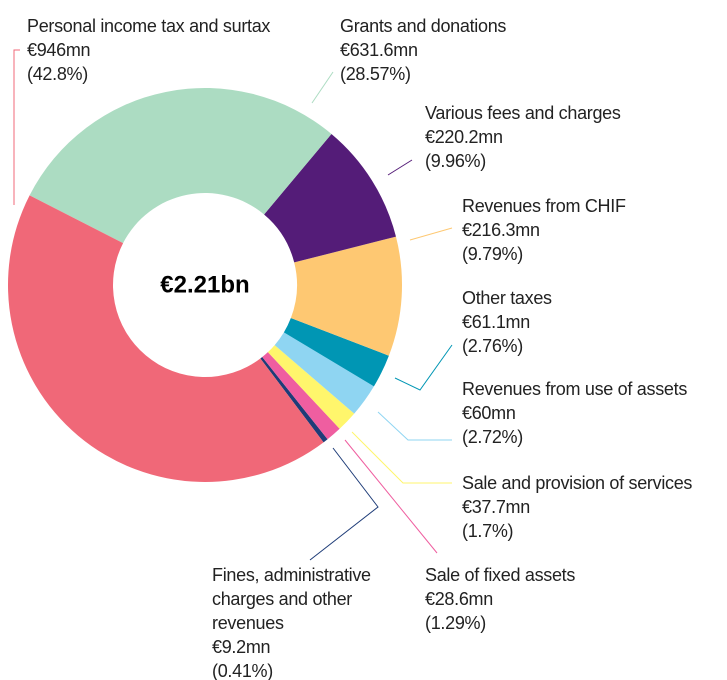 The width and height of the screenshot is (727, 680). Describe the element at coordinates (492, 346) in the screenshot. I see `percent-label: (2.76%)` at that location.